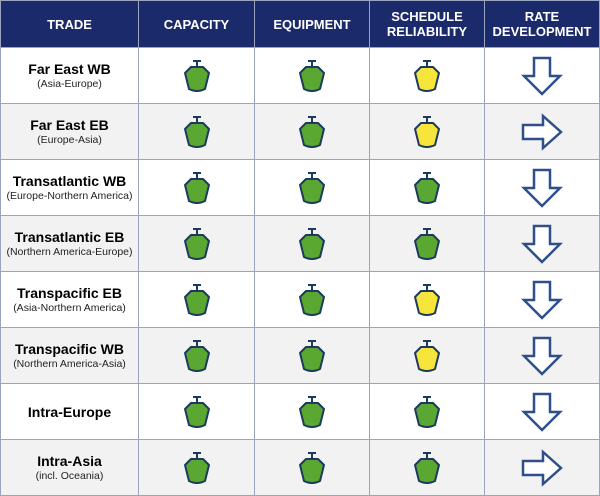  I want to click on trade-name: Transatlantic EB, so click(69, 237).